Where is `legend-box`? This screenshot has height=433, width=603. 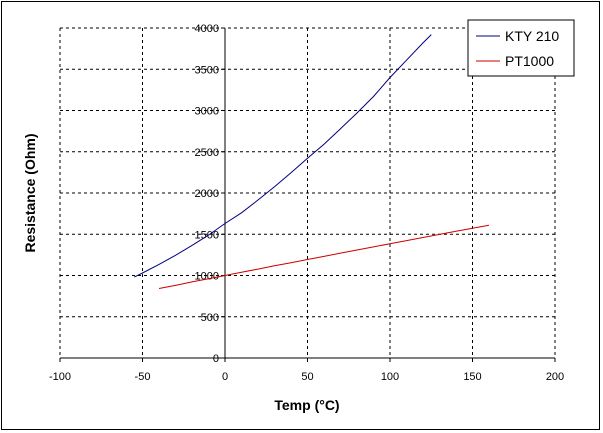
legend-box is located at coordinates (521, 48).